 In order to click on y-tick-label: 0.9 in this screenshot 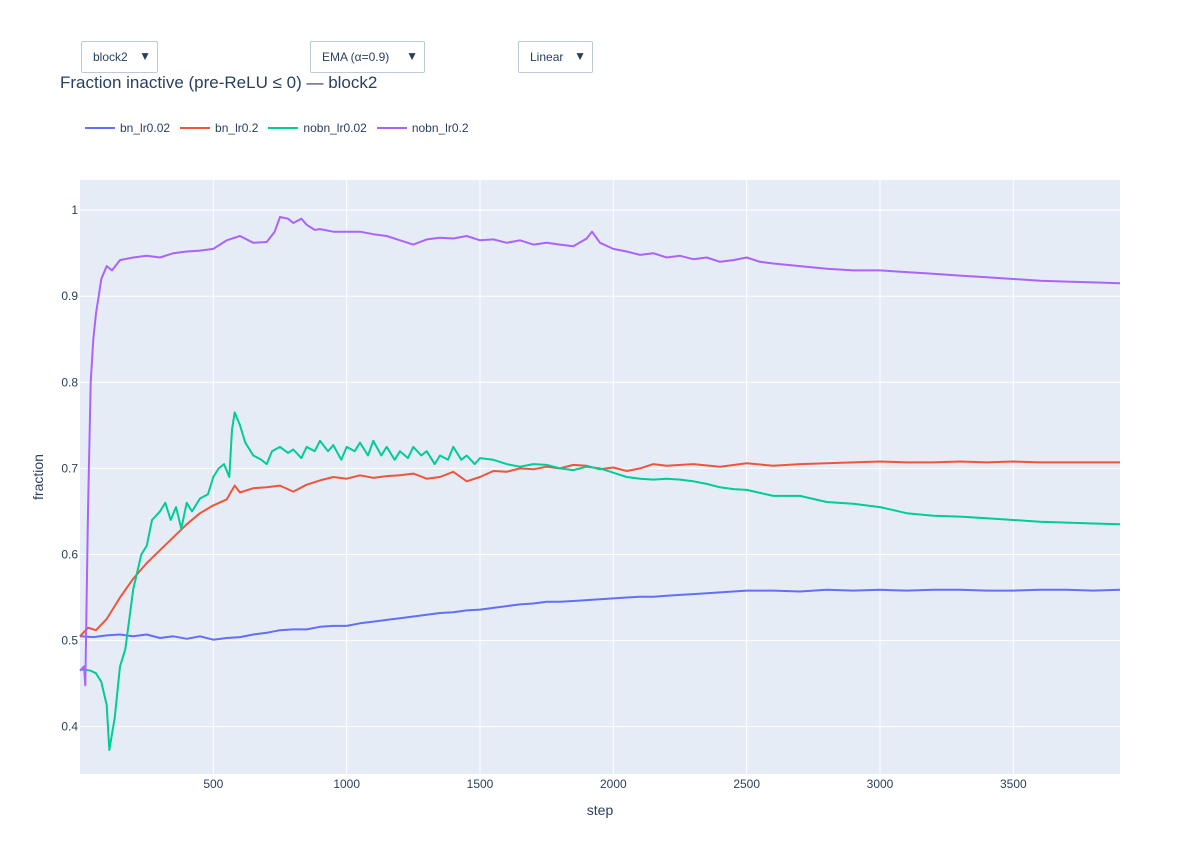, I will do `click(69, 296)`.